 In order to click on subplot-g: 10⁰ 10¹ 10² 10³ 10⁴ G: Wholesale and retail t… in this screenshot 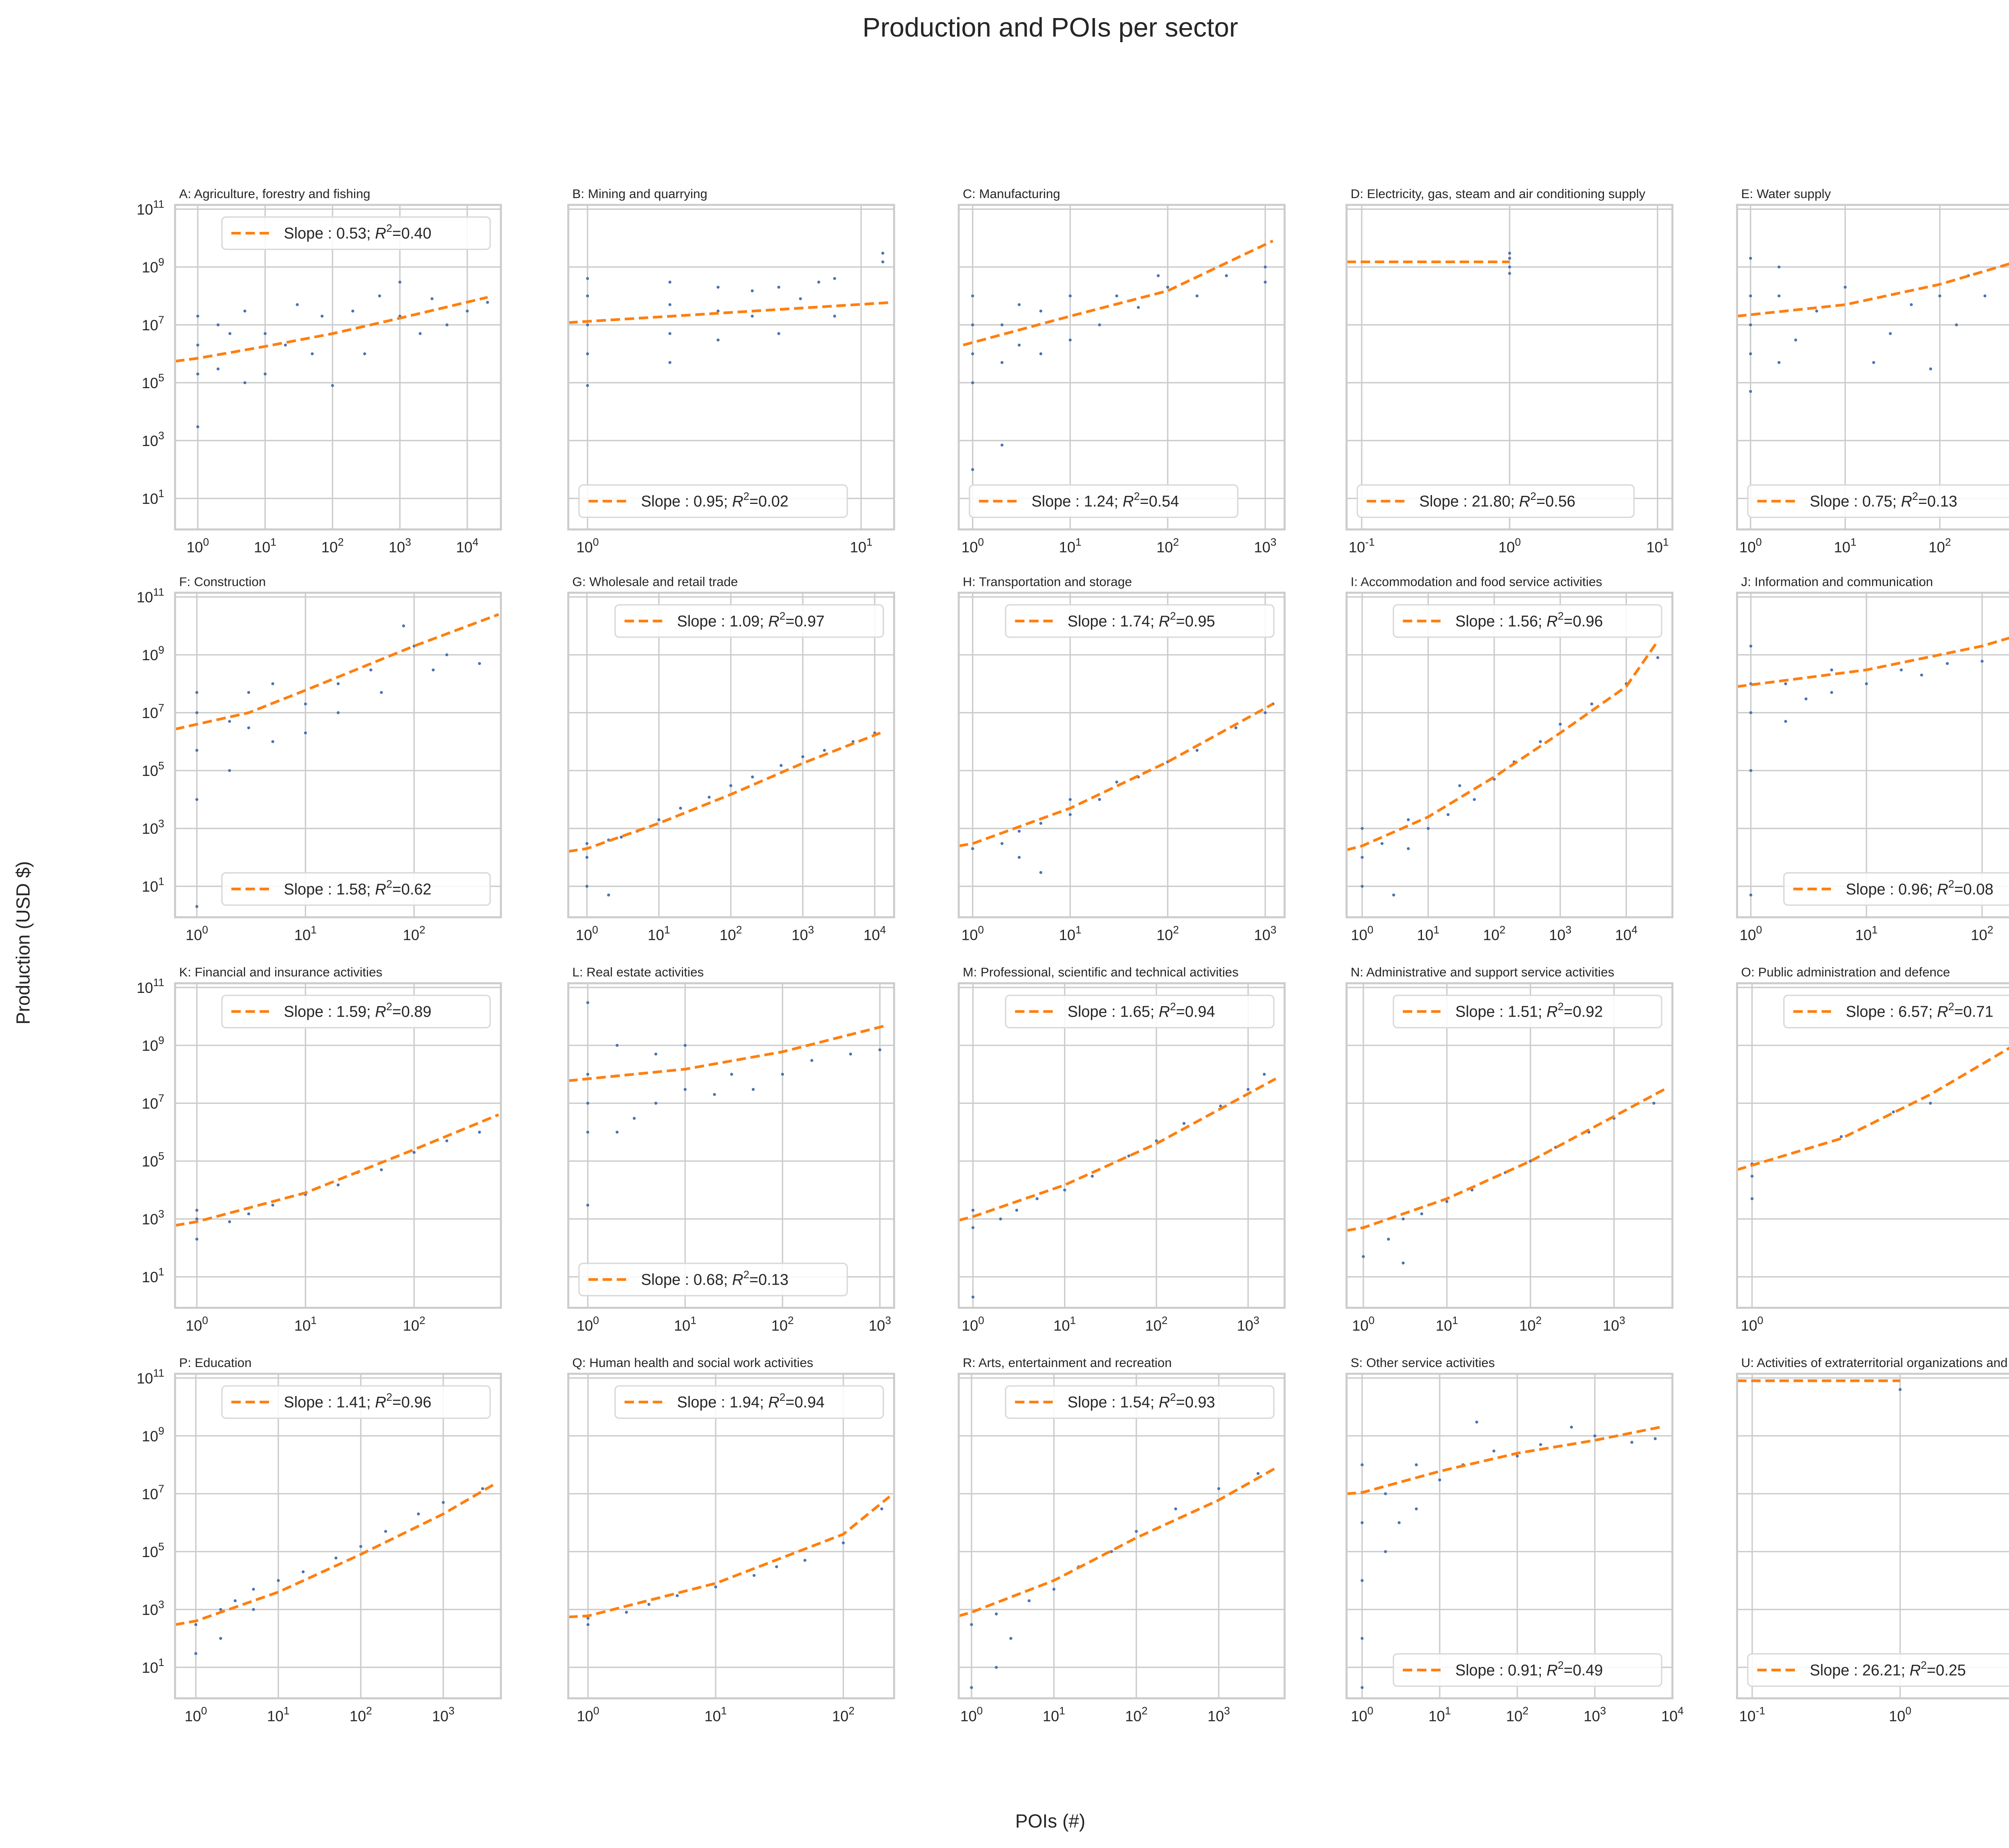, I will do `click(731, 758)`.